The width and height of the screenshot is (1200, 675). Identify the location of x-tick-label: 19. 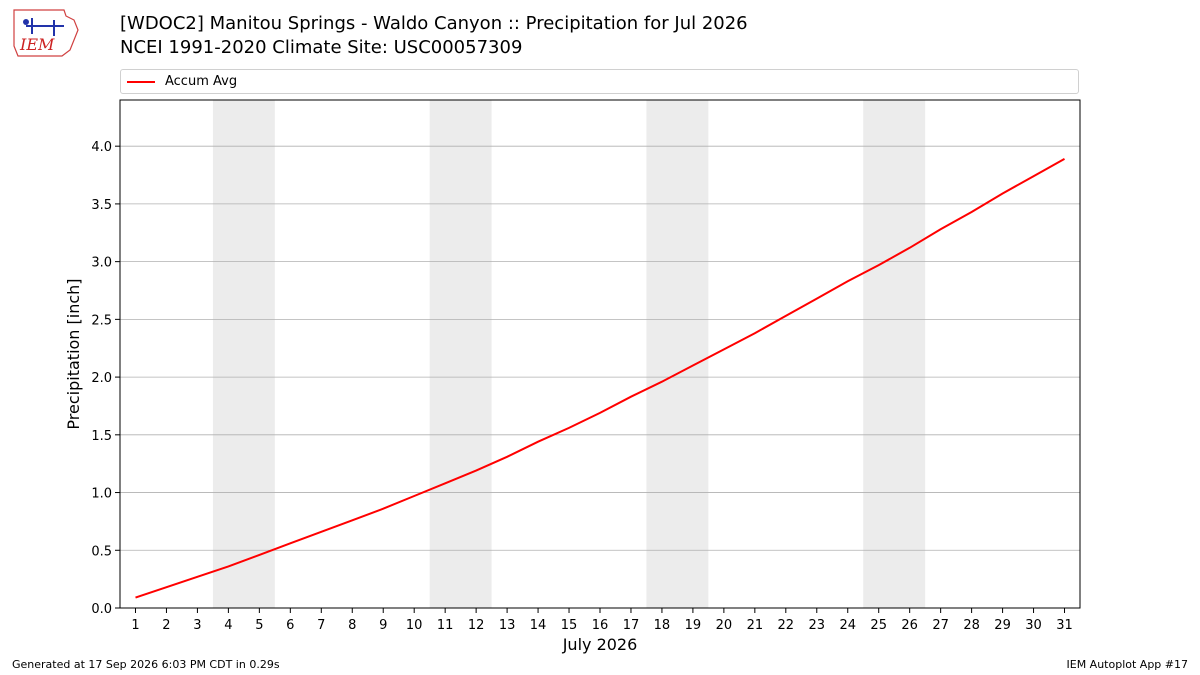
(693, 625).